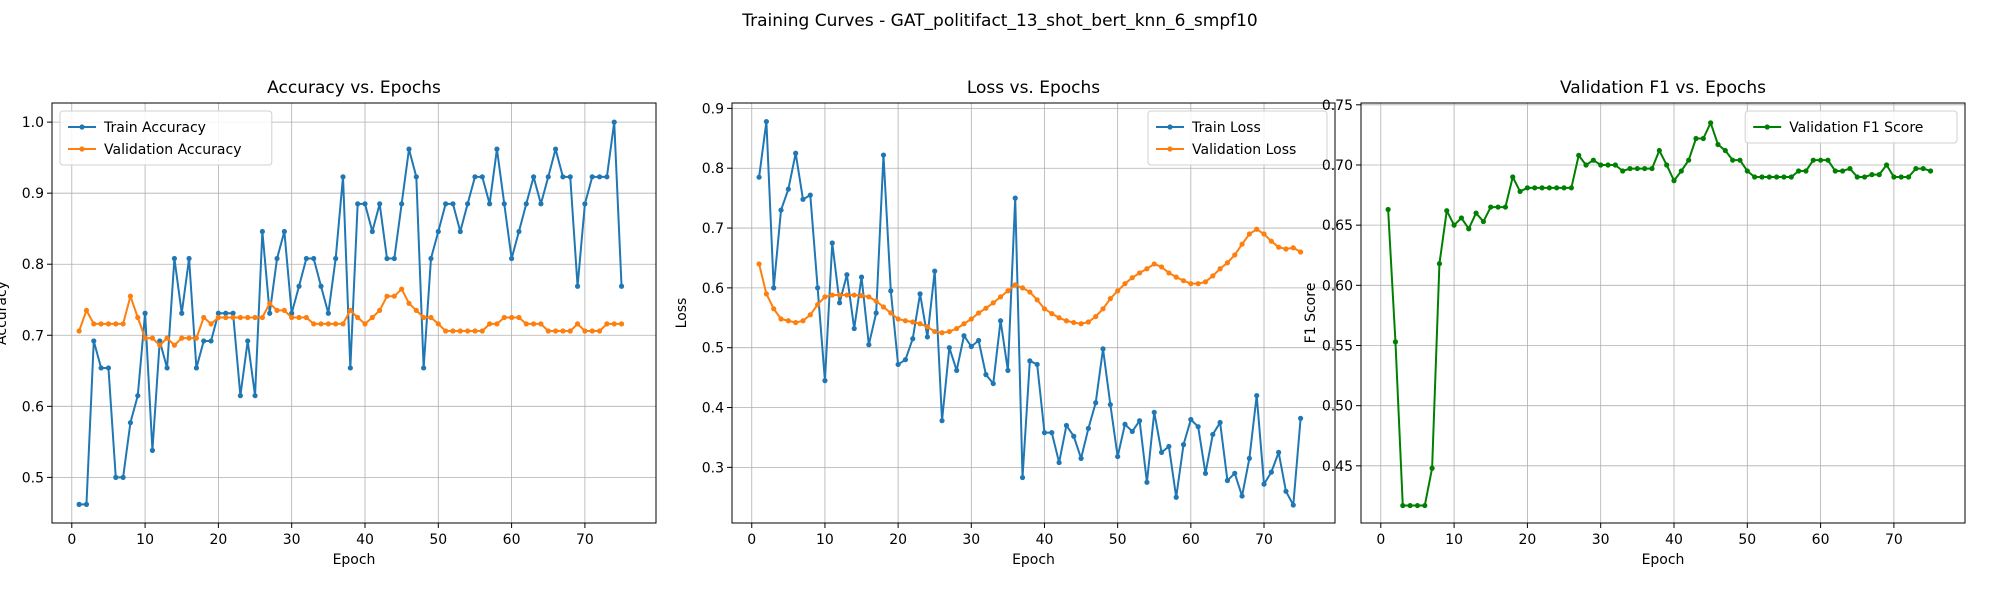 This screenshot has width=2000, height=600. What do you see at coordinates (1337, 467) in the screenshot?
I see `y-tick-label: 0.45` at bounding box center [1337, 467].